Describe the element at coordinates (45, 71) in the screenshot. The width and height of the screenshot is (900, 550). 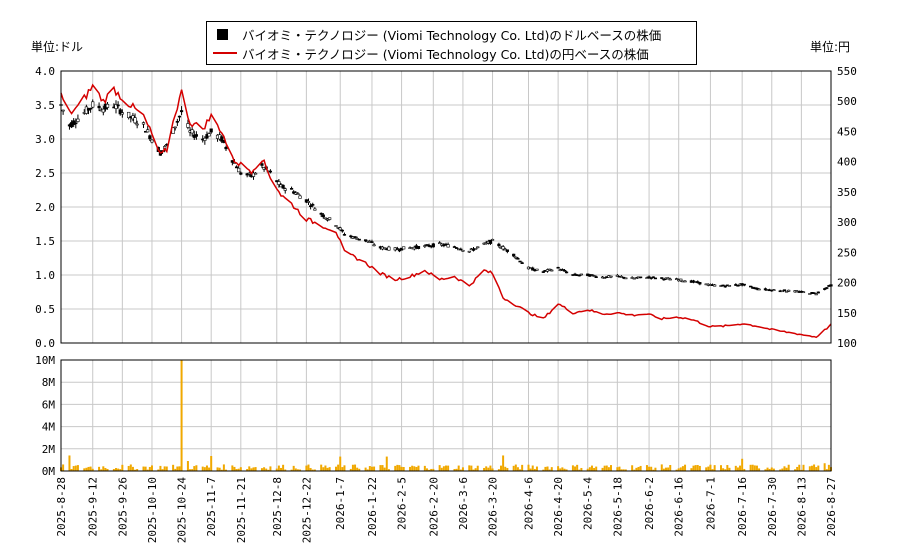
I see `y-left-tick-label: 4.0` at that location.